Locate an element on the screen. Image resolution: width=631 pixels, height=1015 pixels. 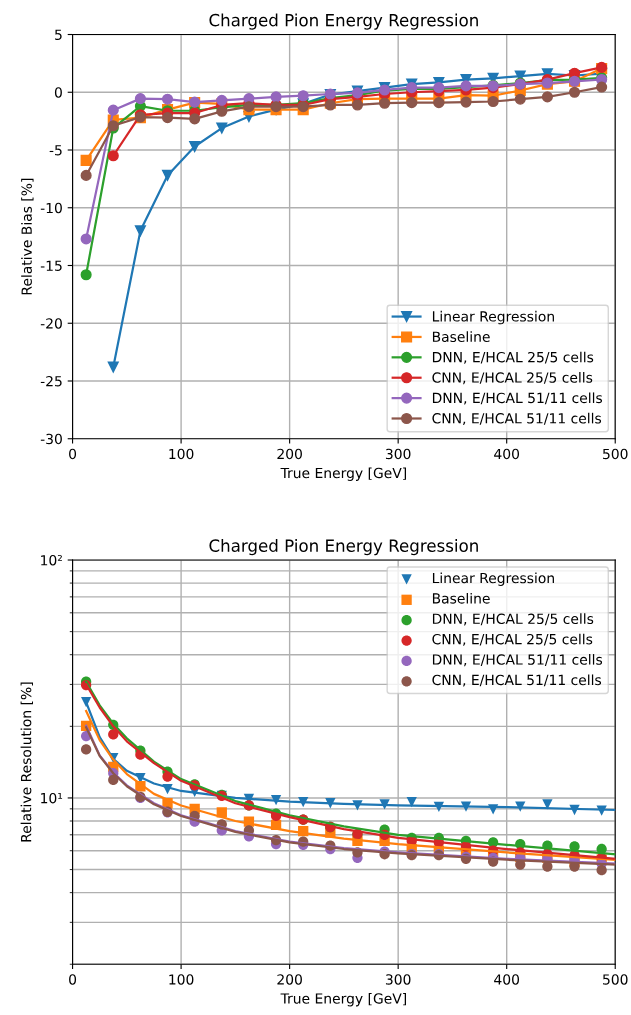
y-tick-label: -5 is located at coordinates (55, 150).